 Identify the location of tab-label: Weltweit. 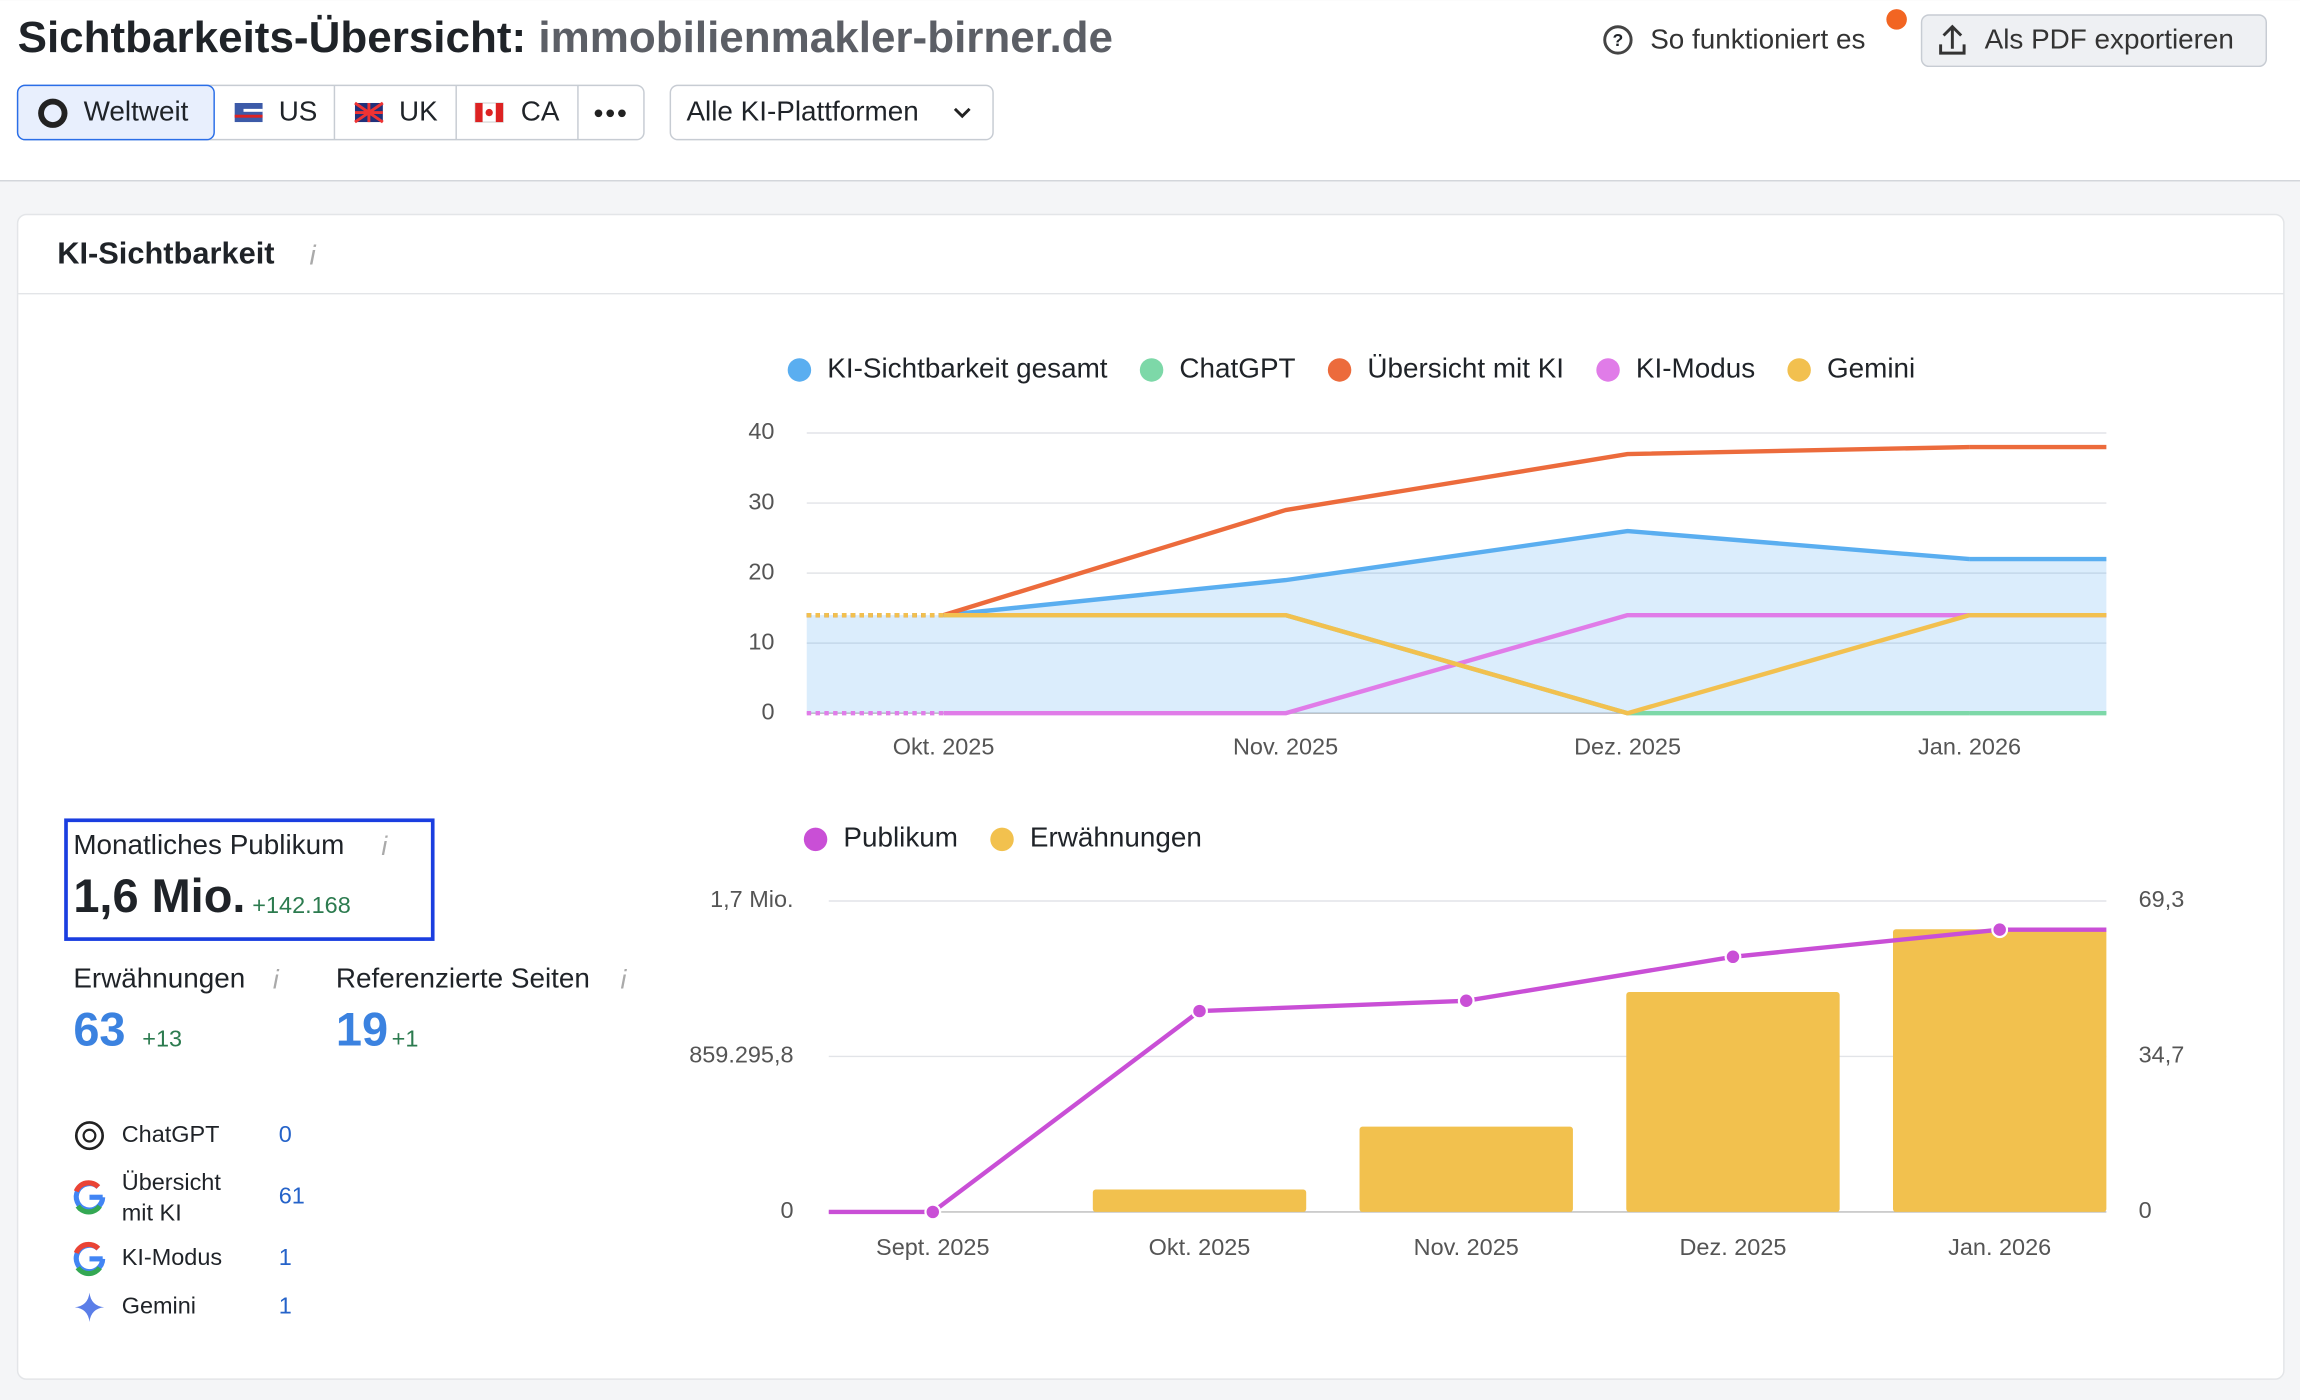
(136, 111).